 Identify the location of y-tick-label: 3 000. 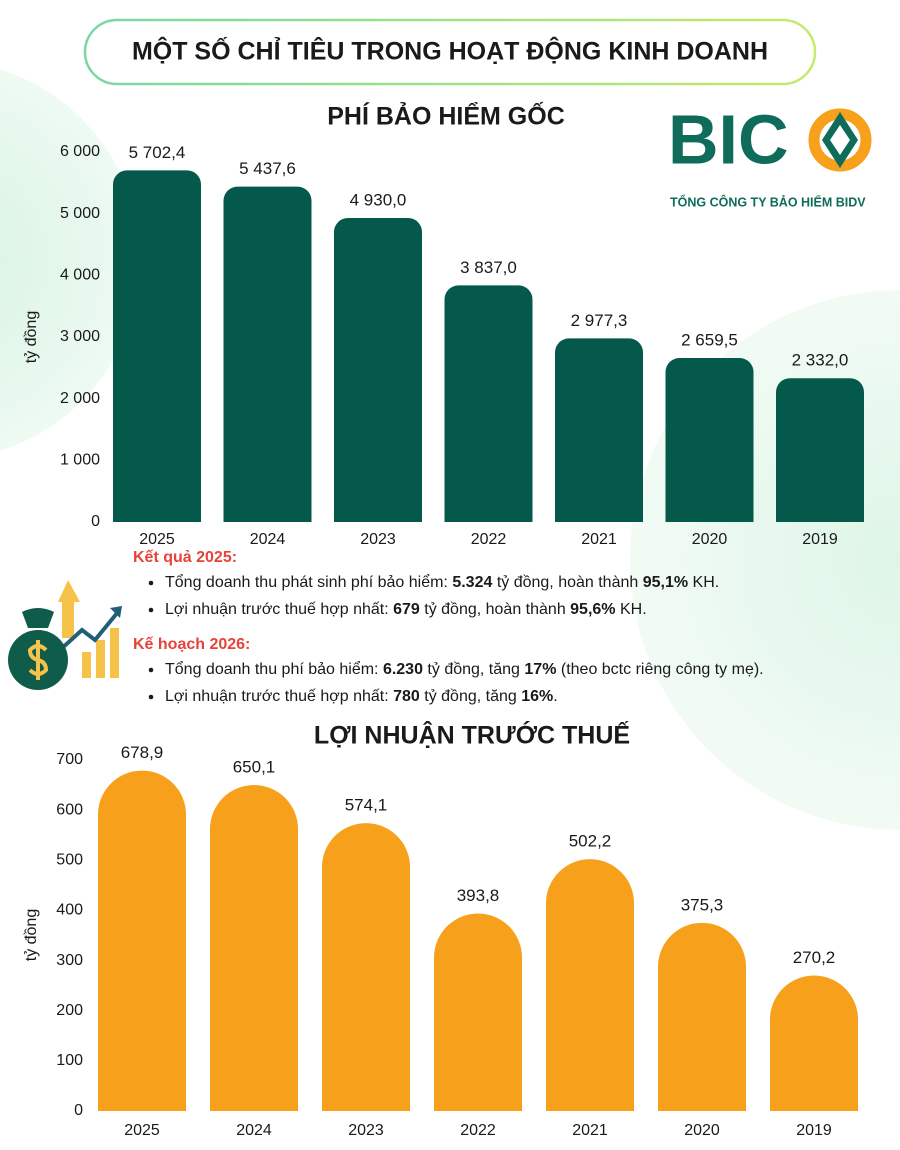
(80, 336).